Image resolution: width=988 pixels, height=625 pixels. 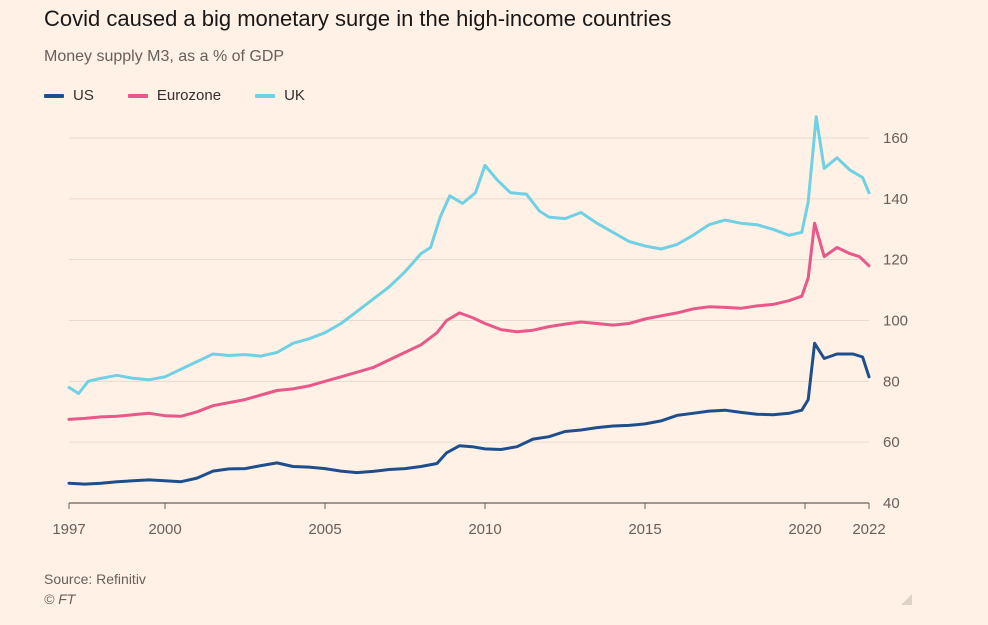 I want to click on legend-item-us: US, so click(x=69, y=95).